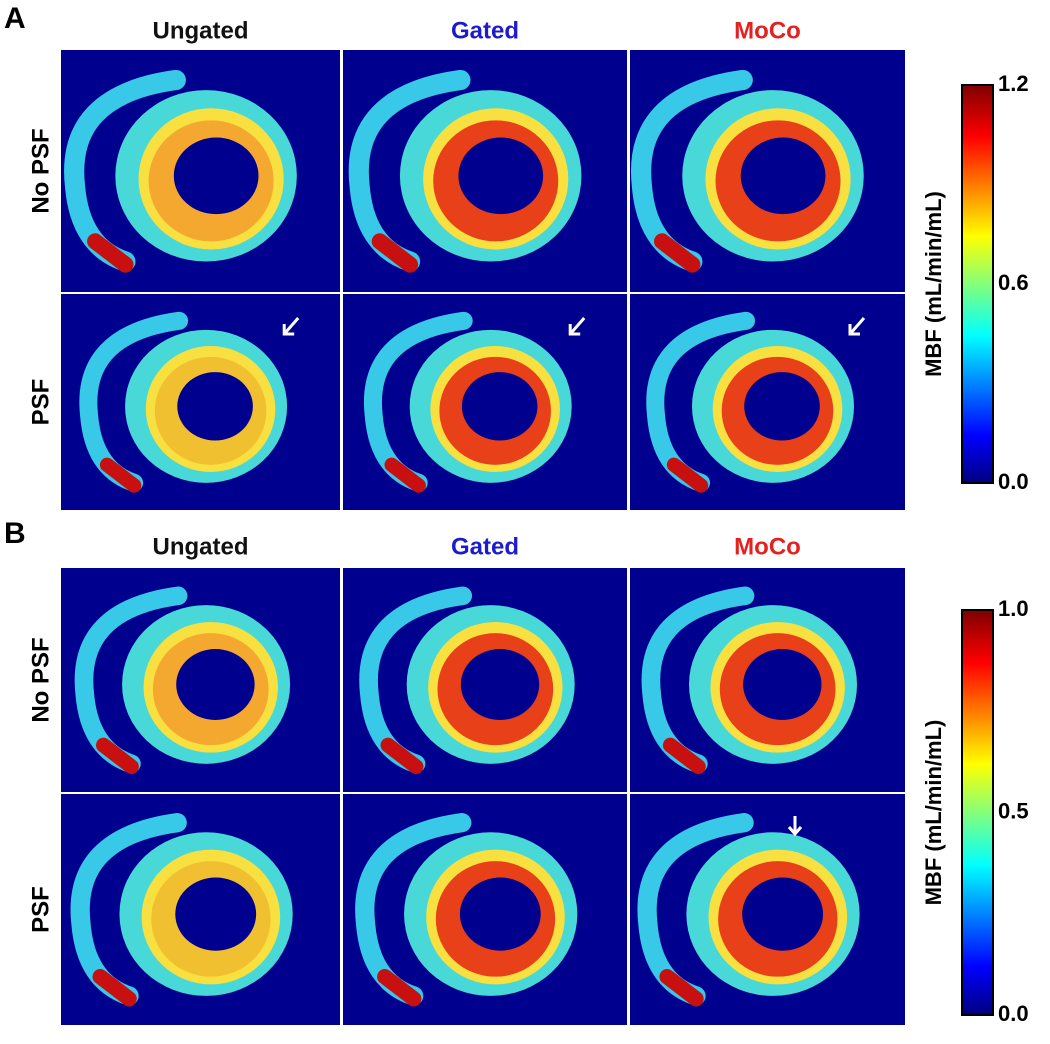 Image resolution: width=1050 pixels, height=1044 pixels. I want to click on panel-letter: A, so click(15, 18).